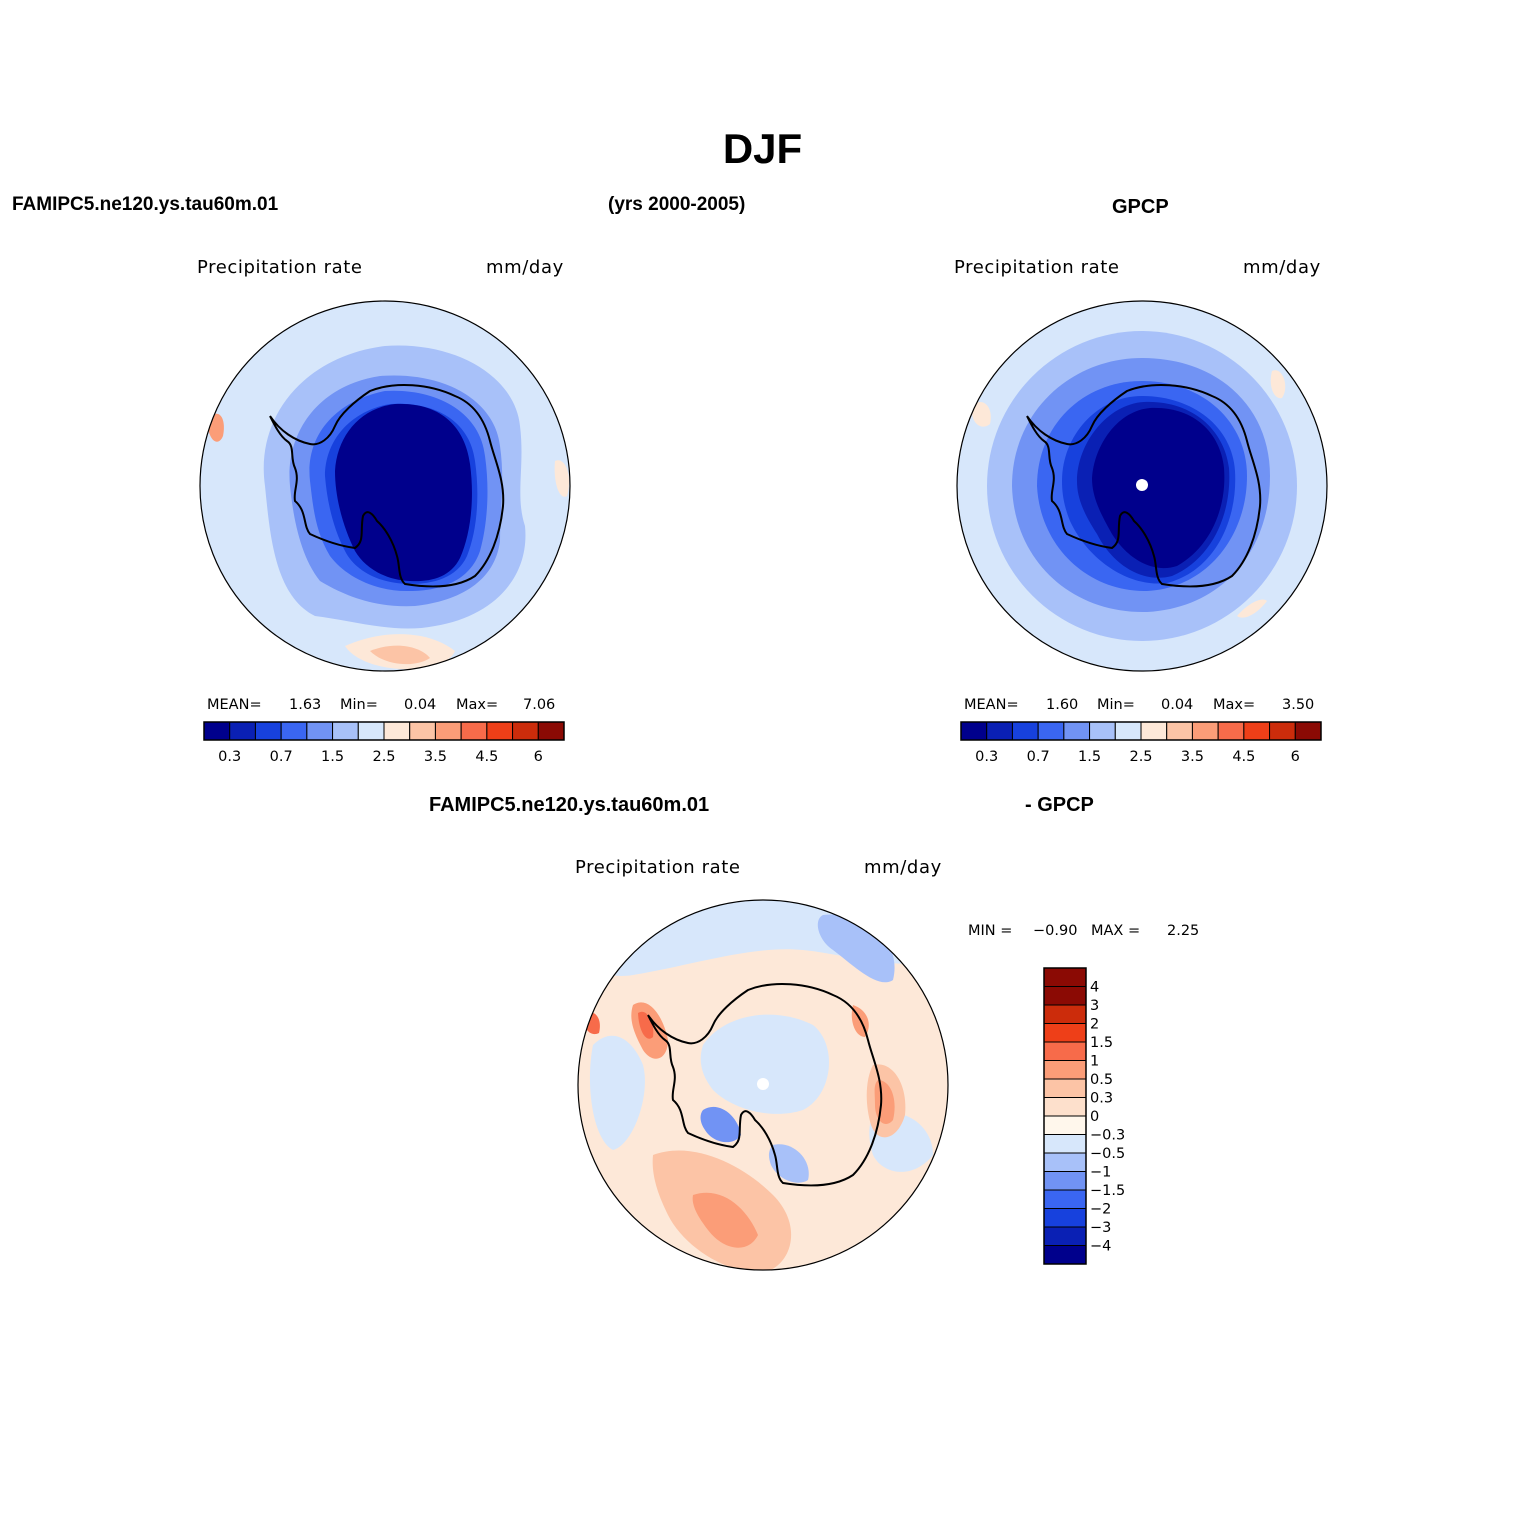 The width and height of the screenshot is (1525, 1525). Describe the element at coordinates (525, 267) in the screenshot. I see `model-units-label: mm/day` at that location.